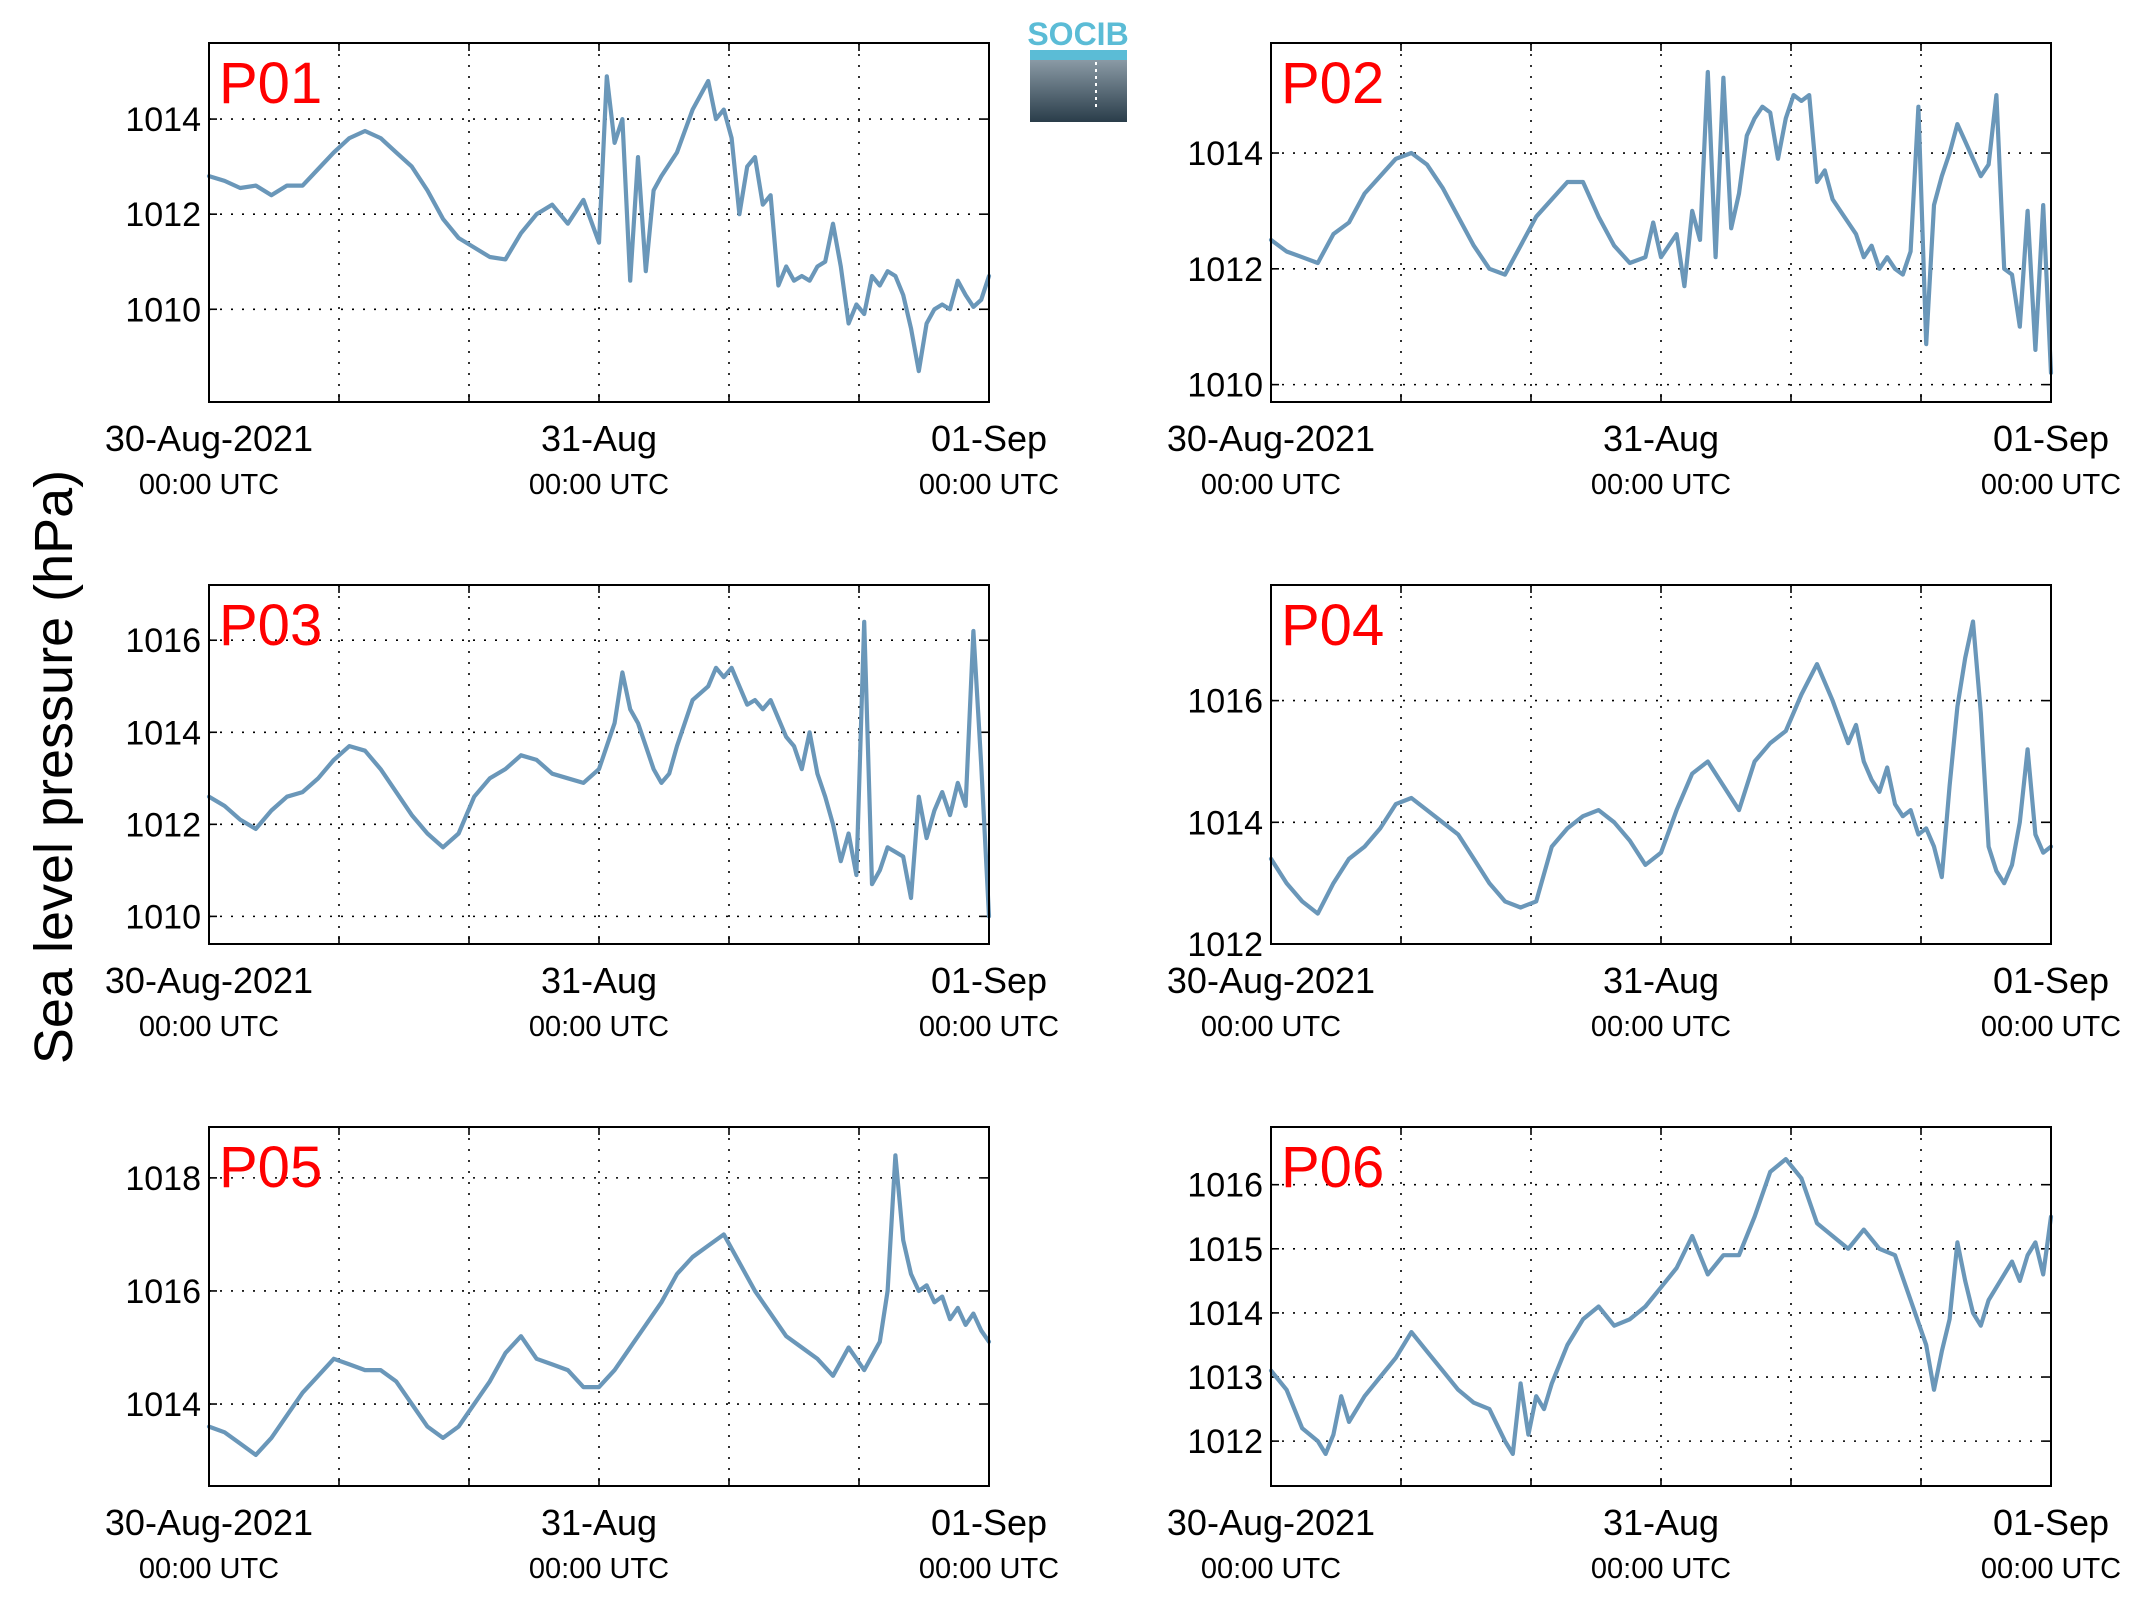 The width and height of the screenshot is (2133, 1608). I want to click on y-axis-label: Sea level pressure (hPa), so click(54, 767).